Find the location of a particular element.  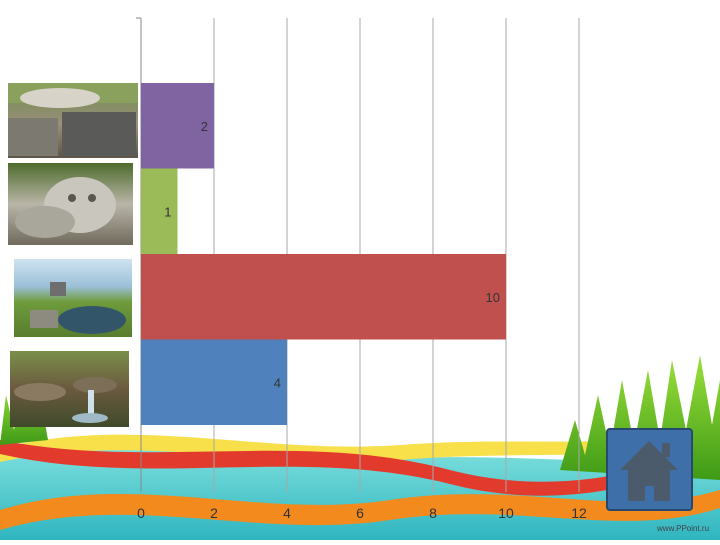

category-images is located at coordinates (73, 255).